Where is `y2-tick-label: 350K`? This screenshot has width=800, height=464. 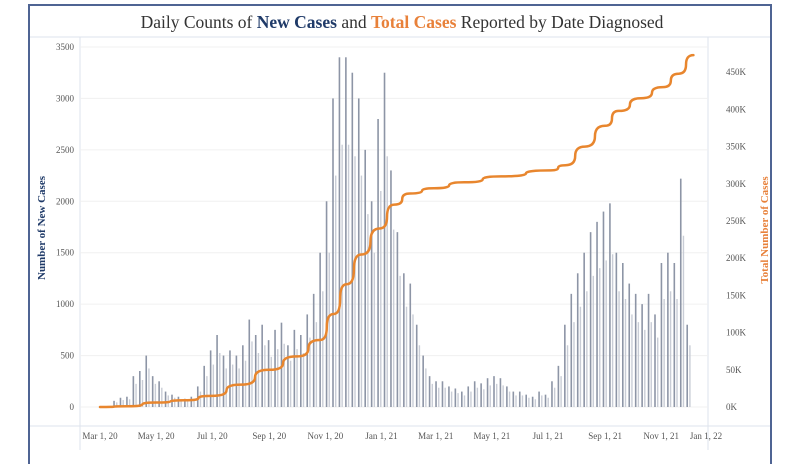
y2-tick-label: 350K is located at coordinates (736, 147).